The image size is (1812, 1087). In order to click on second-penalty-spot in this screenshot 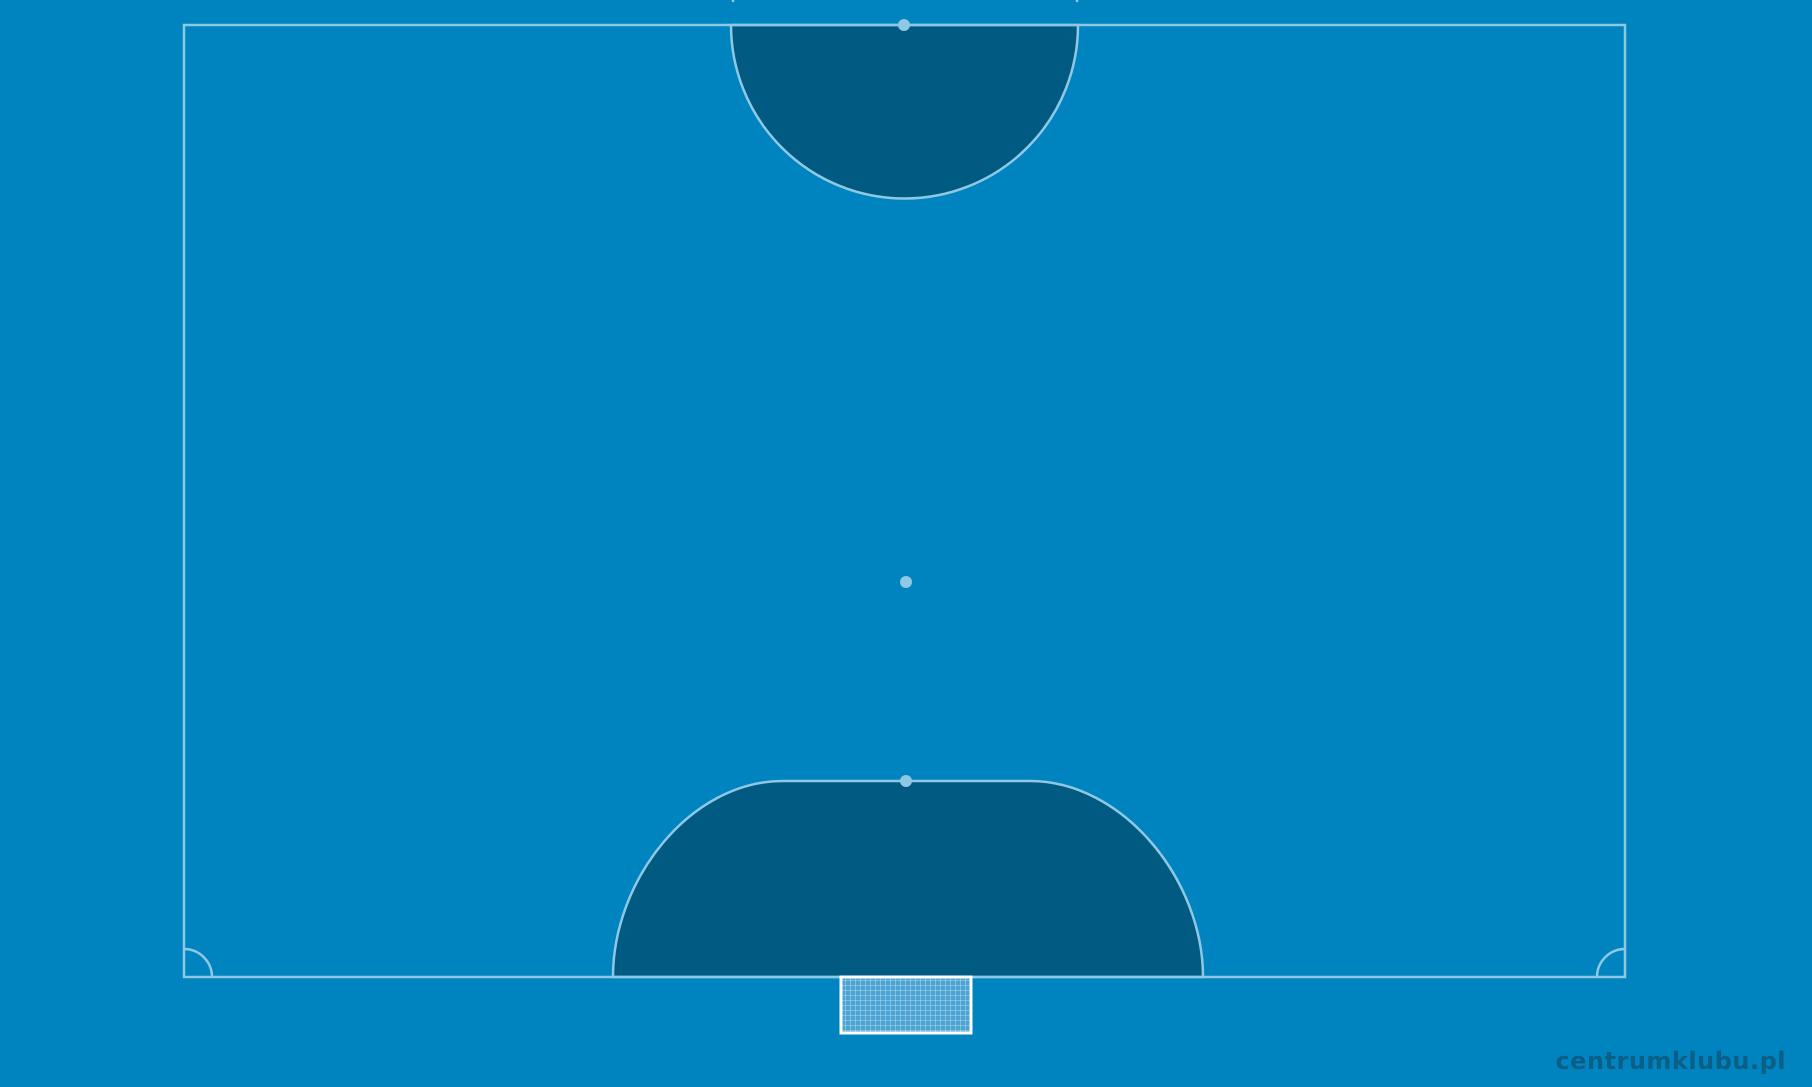, I will do `click(906, 582)`.